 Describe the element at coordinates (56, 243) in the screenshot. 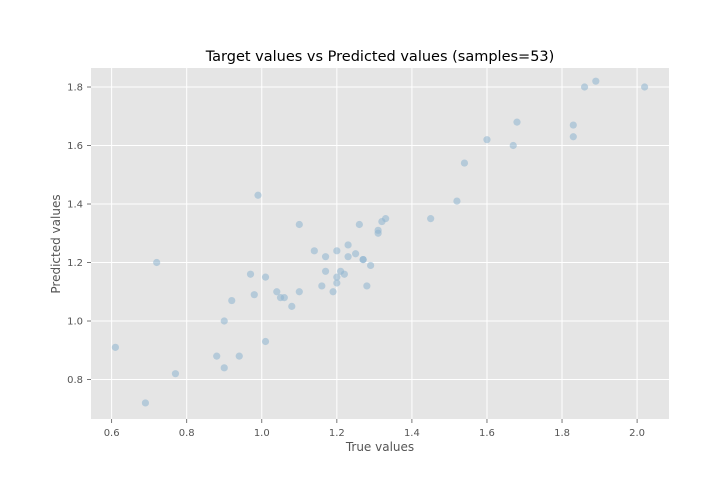

I see `y-axis-label: Predicted values` at that location.